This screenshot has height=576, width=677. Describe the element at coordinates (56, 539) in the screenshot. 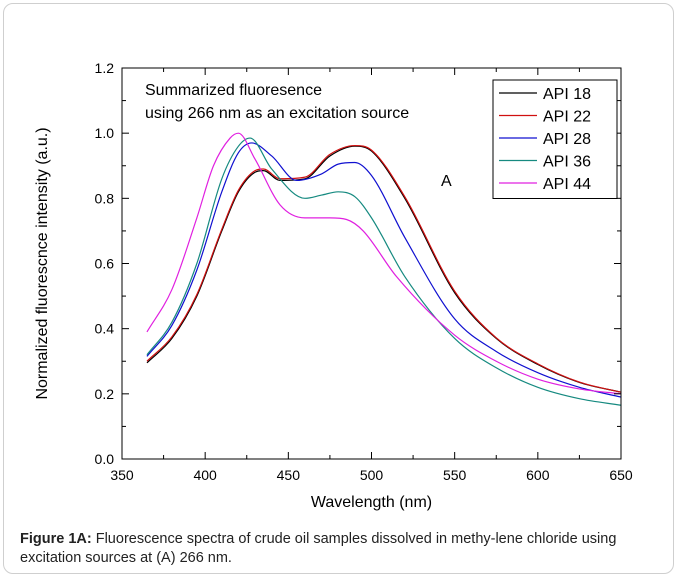

I see `caption-label: Figure 1A:` at that location.